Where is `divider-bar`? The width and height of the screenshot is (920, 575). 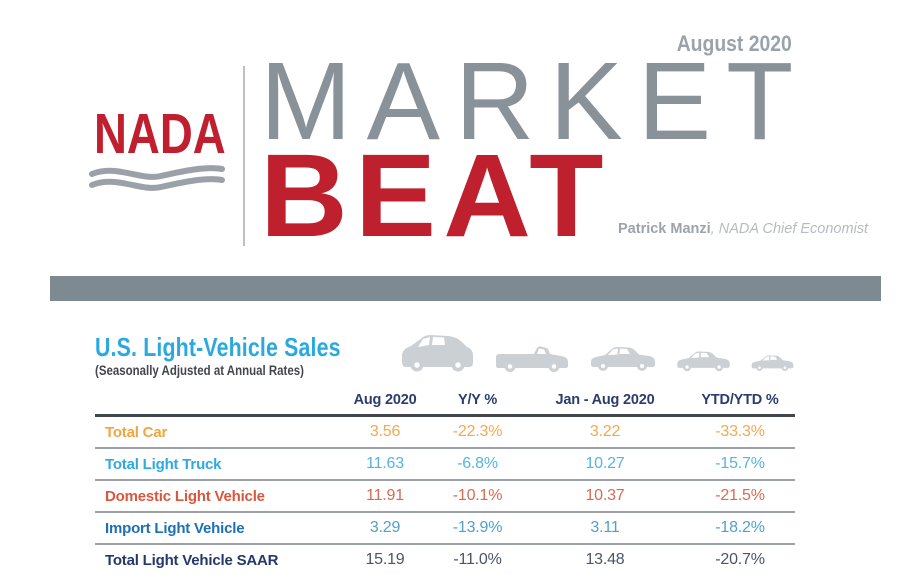 divider-bar is located at coordinates (465, 288).